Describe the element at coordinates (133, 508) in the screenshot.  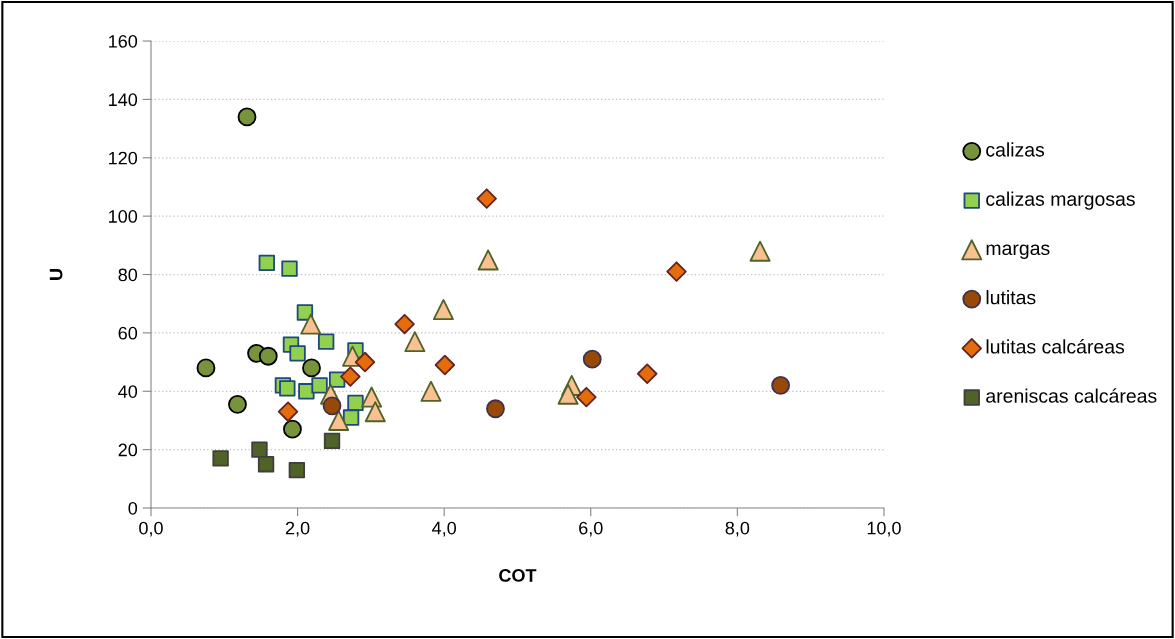
I see `y-tick-label: 0` at that location.